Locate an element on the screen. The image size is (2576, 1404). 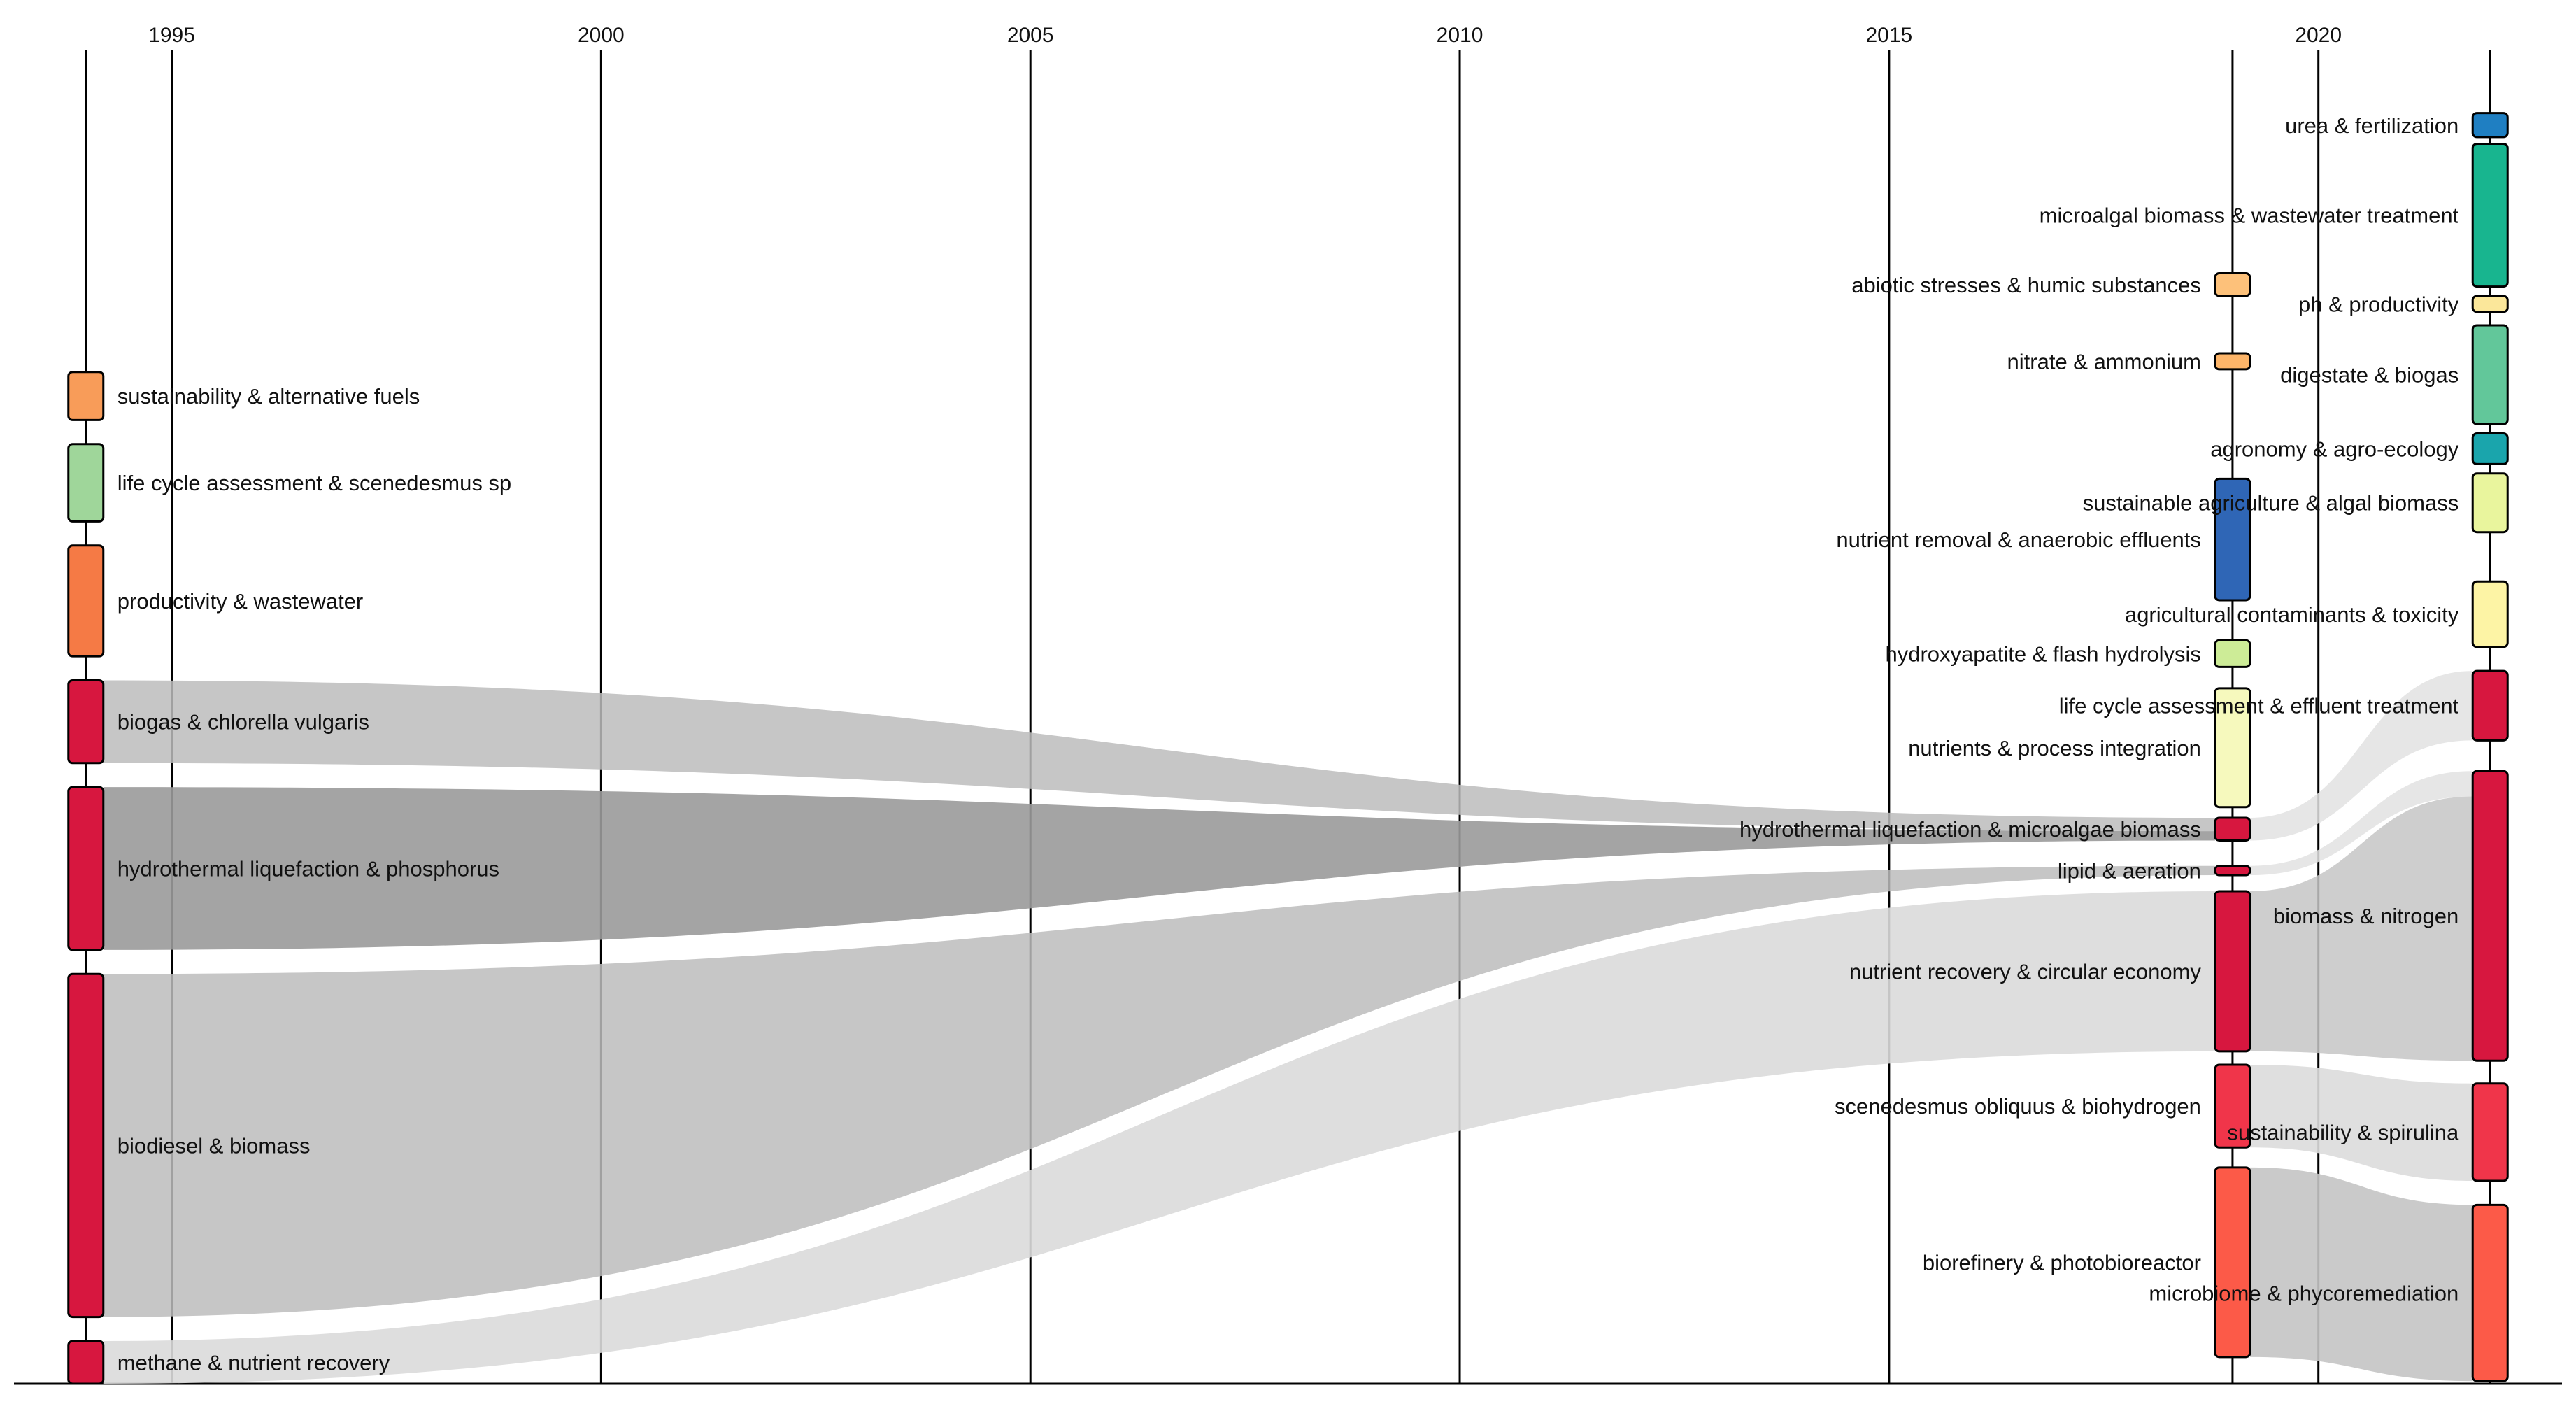
node-nutrient_removal_anaerobic is located at coordinates (2232, 539).